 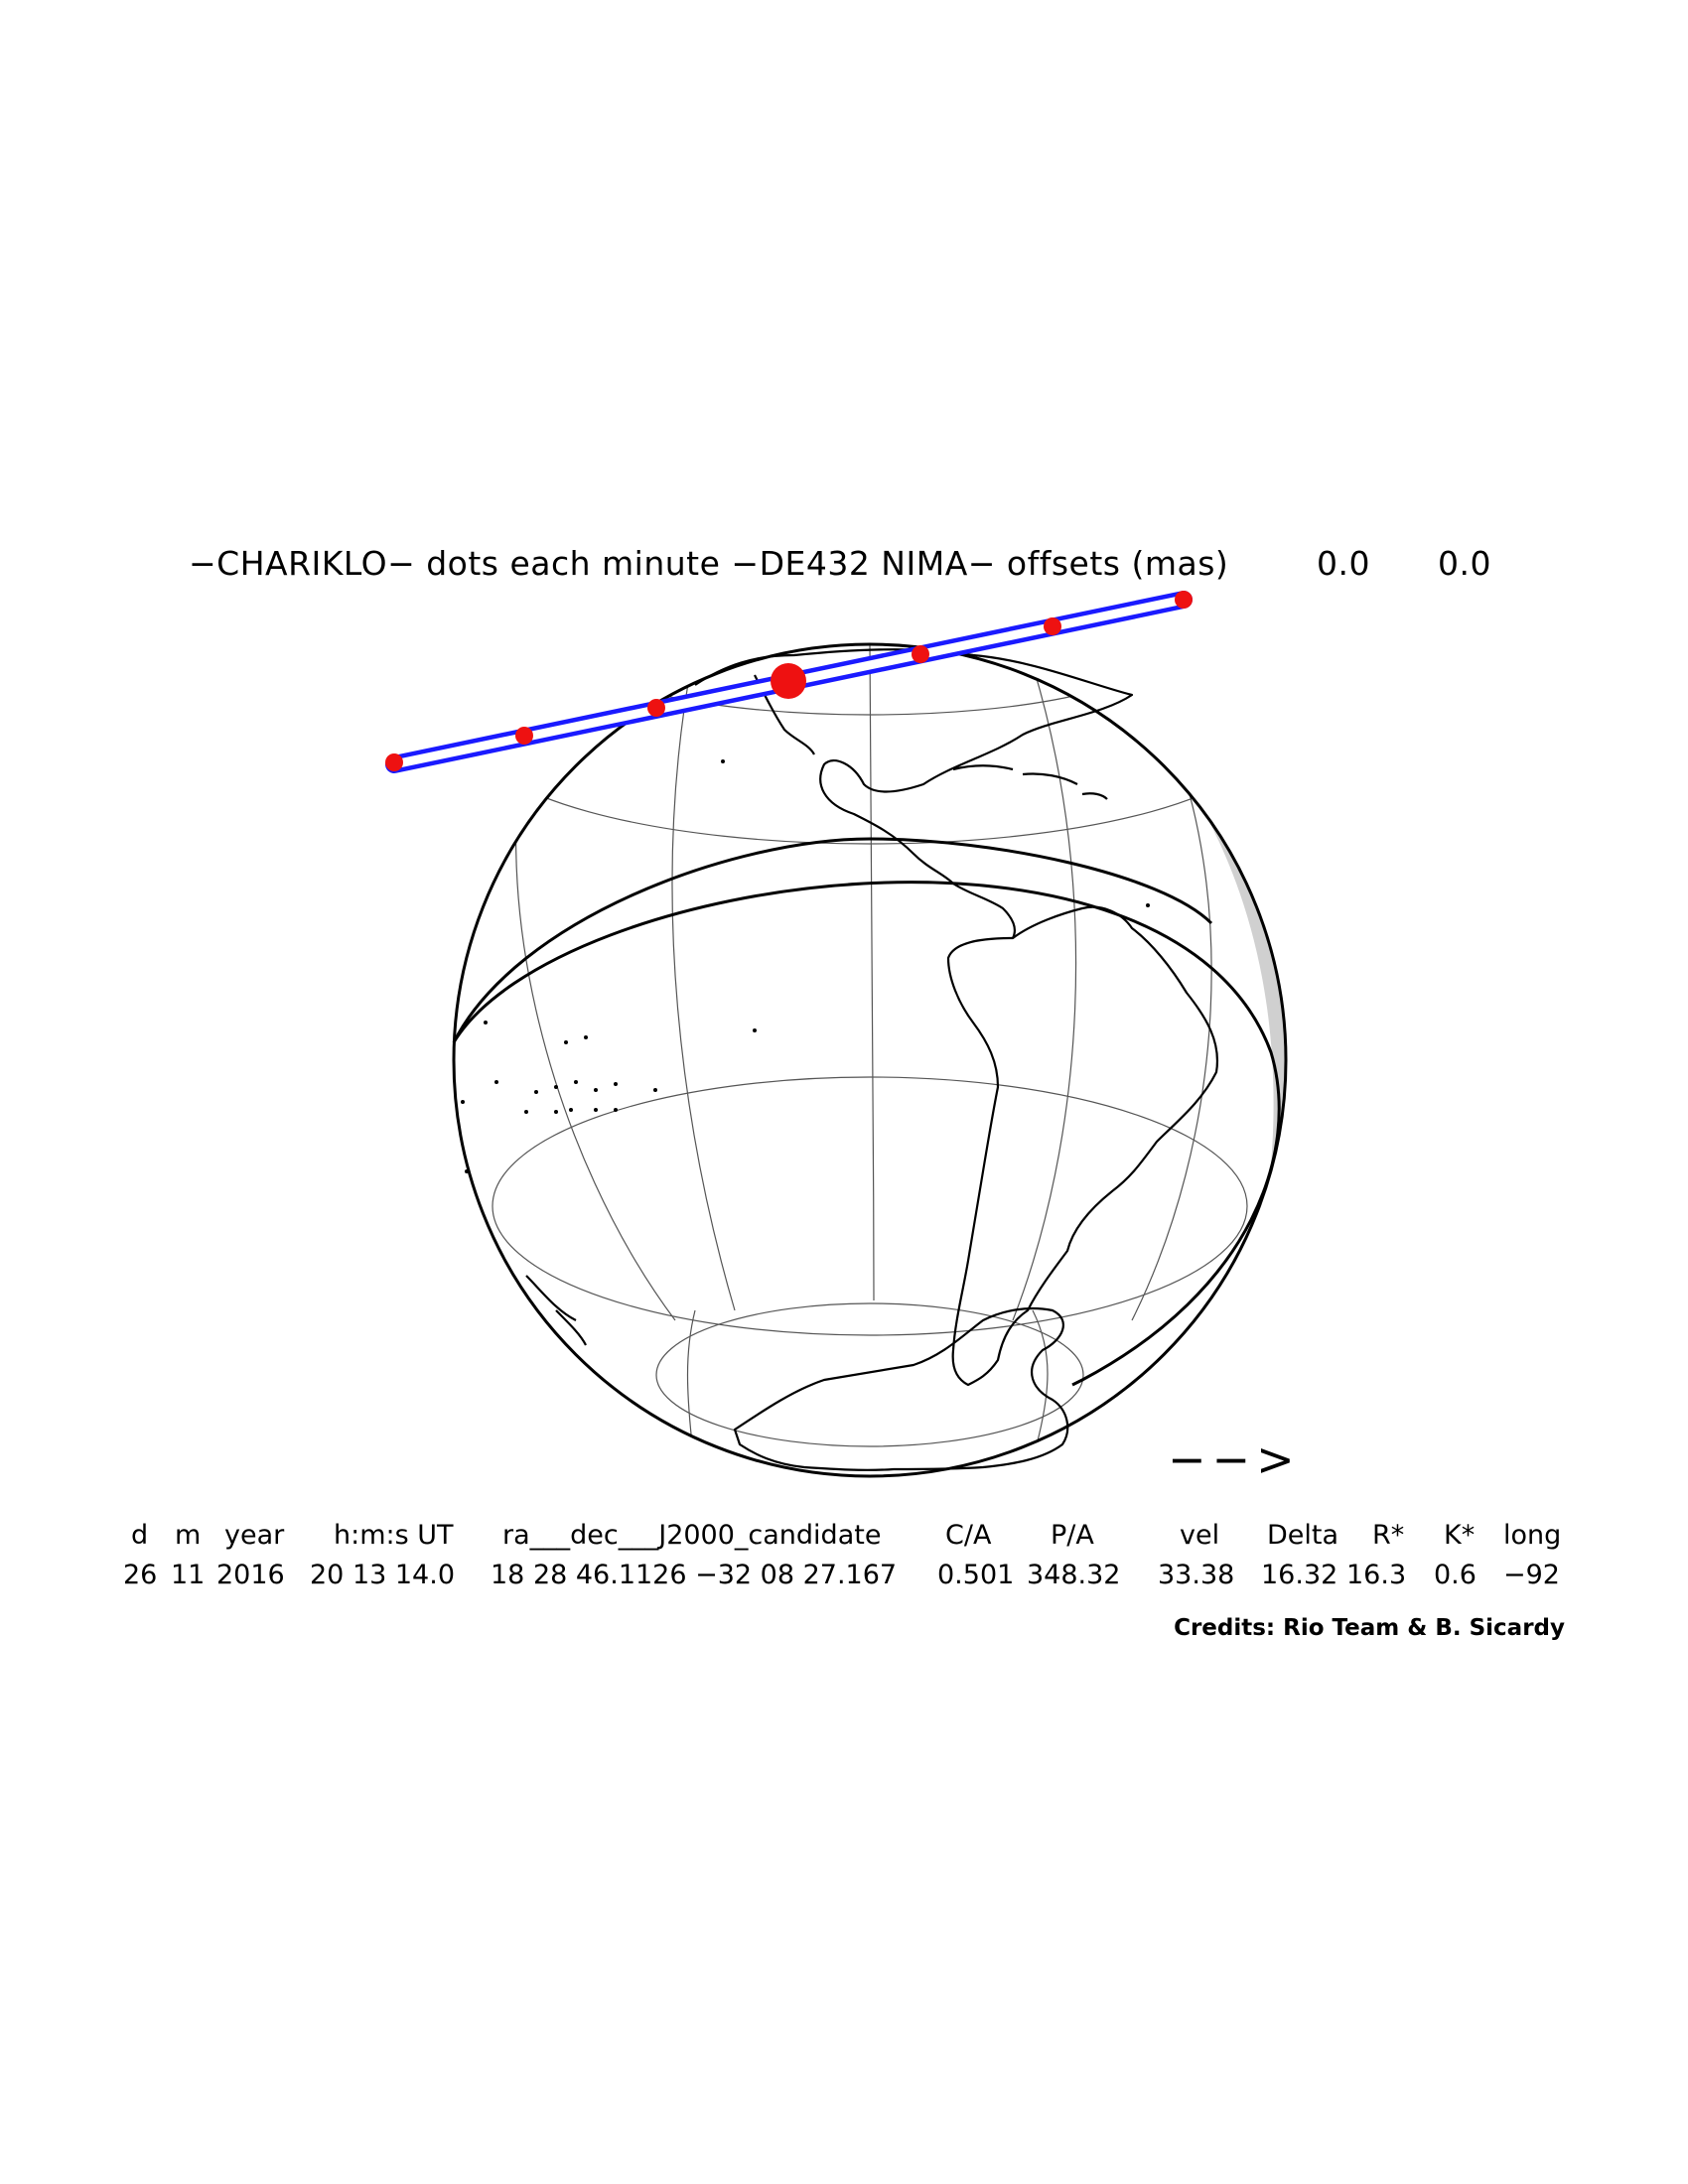 What do you see at coordinates (1460, 1535) in the screenshot?
I see `header-kstar: K*` at bounding box center [1460, 1535].